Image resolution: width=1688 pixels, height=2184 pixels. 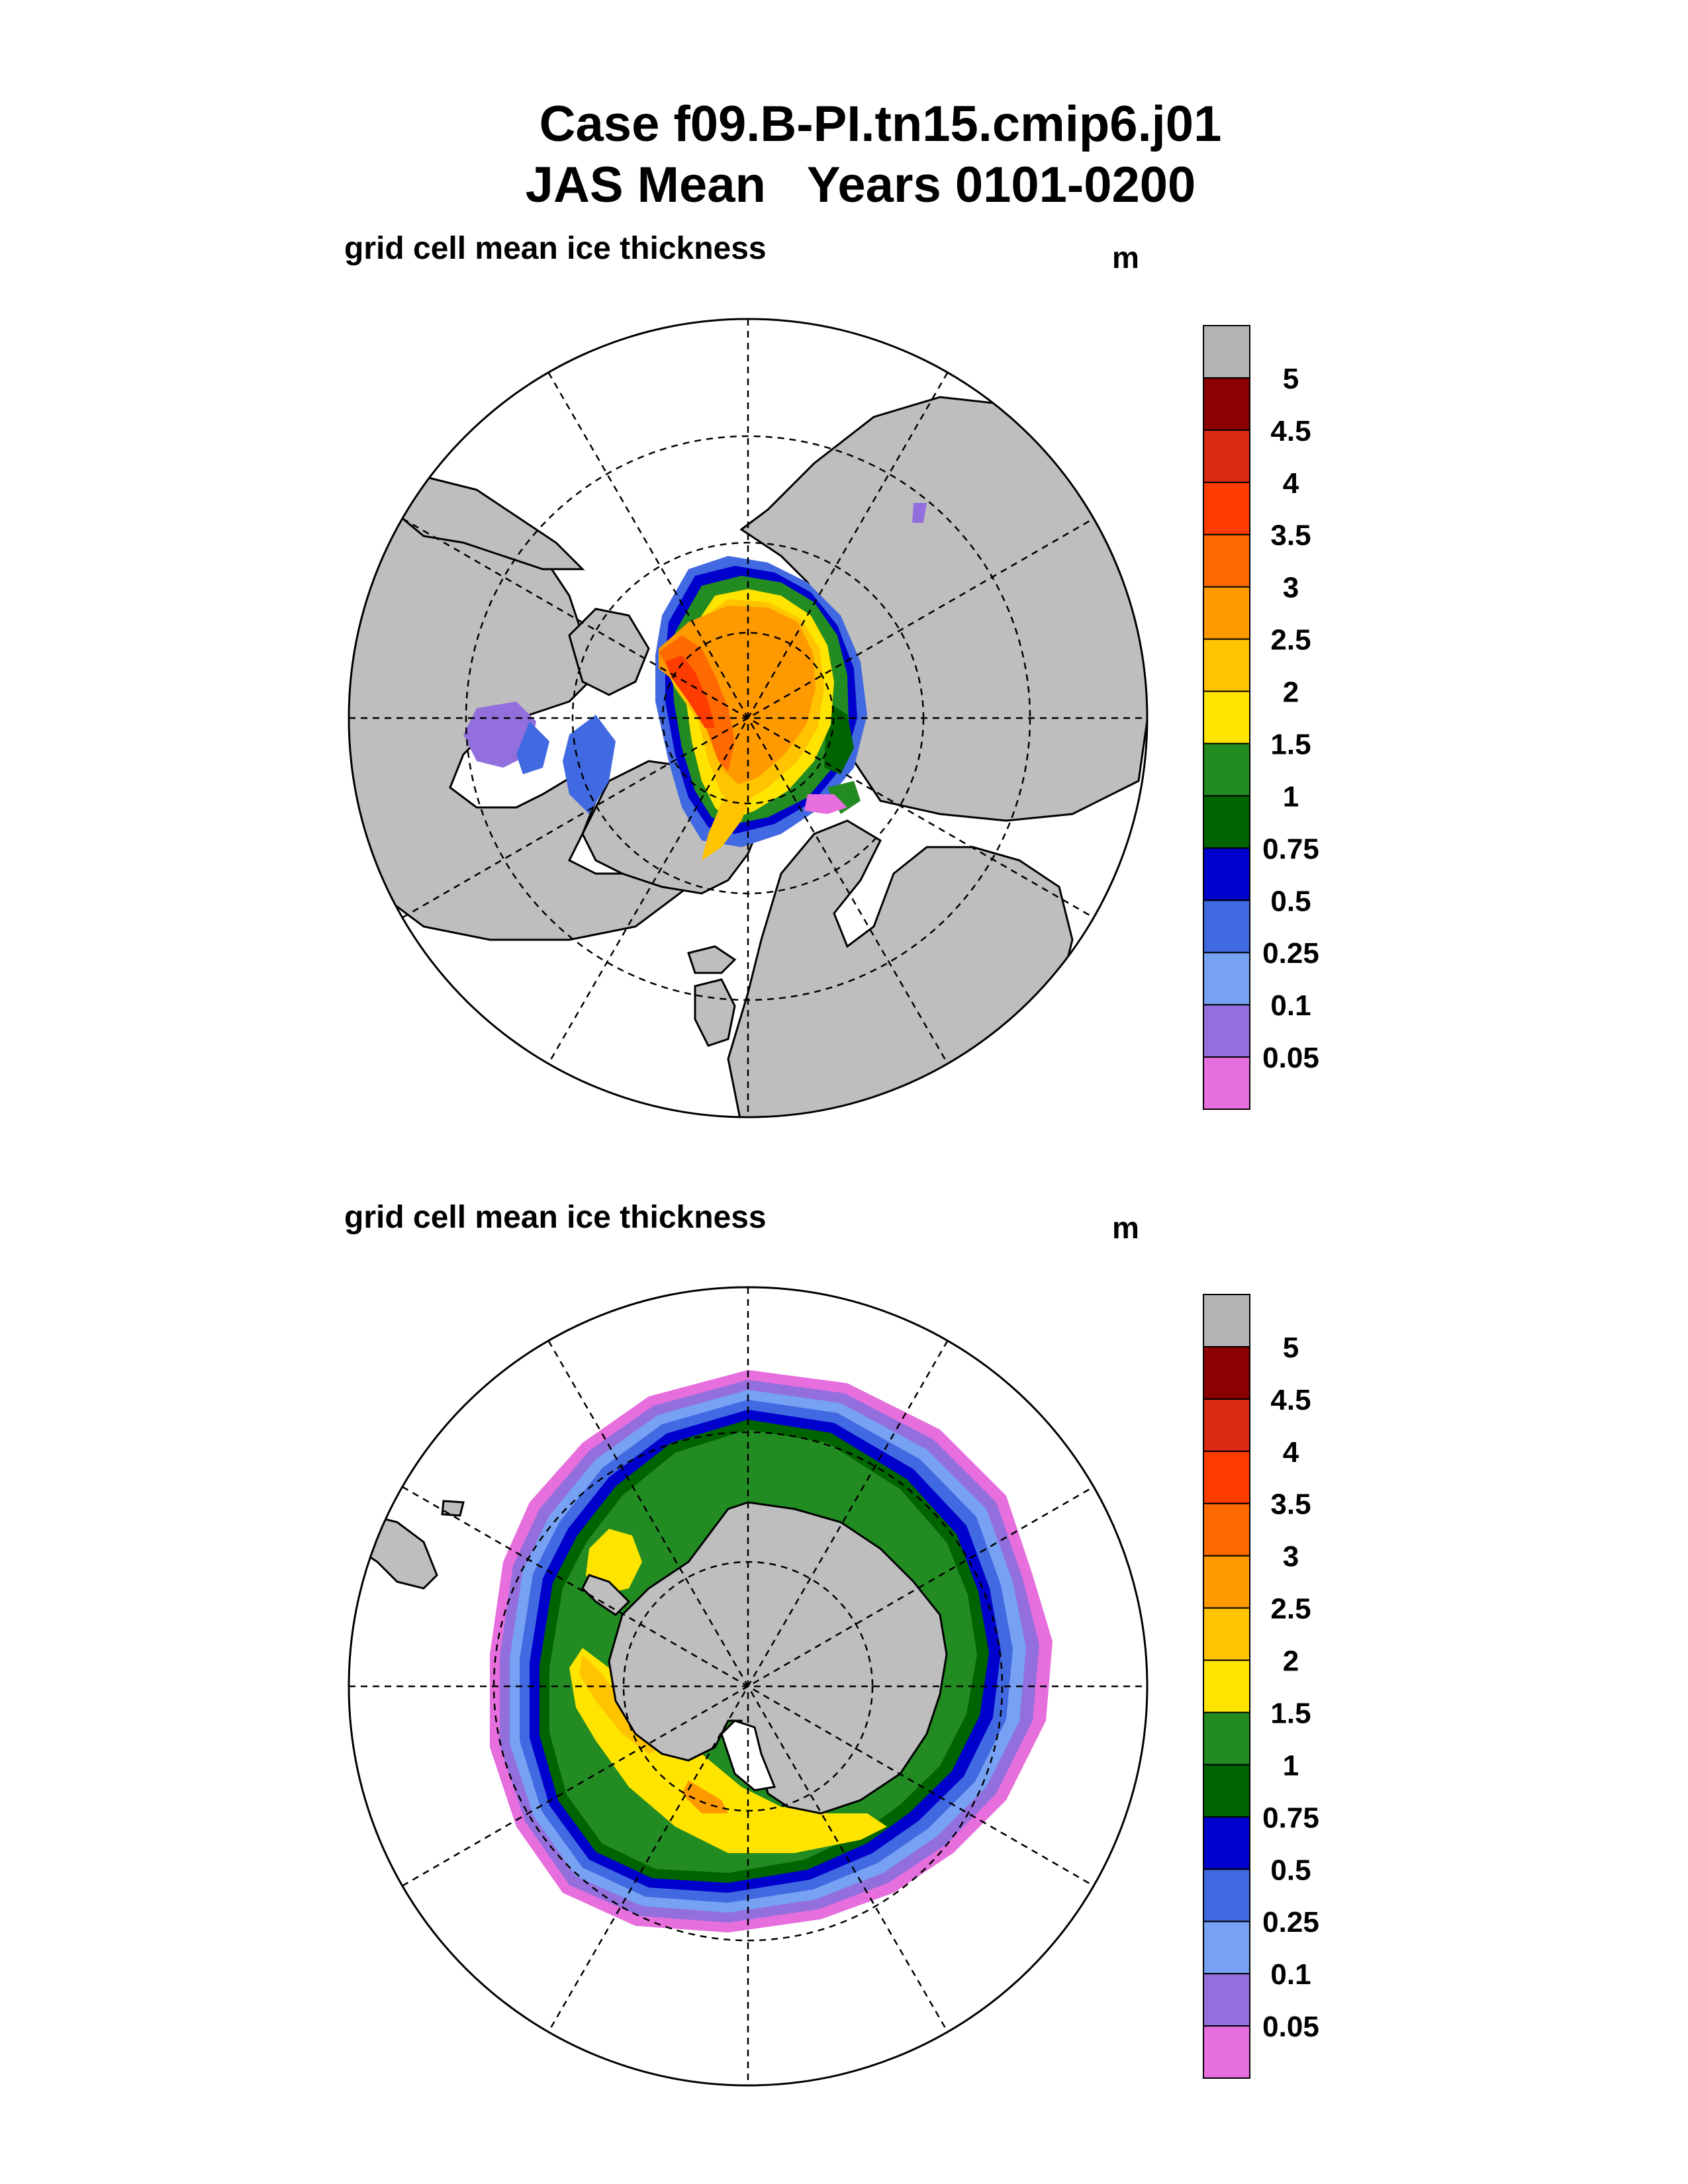 I want to click on units-label-north: m, so click(x=1125, y=257).